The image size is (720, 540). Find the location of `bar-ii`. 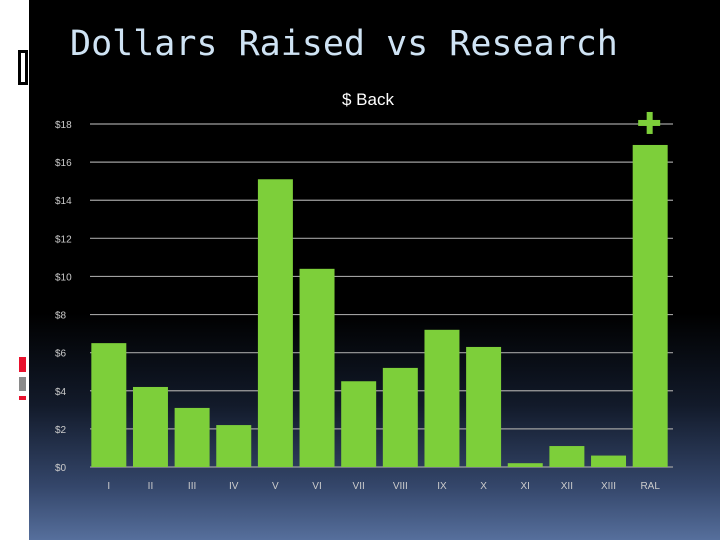

bar-ii is located at coordinates (150, 426).